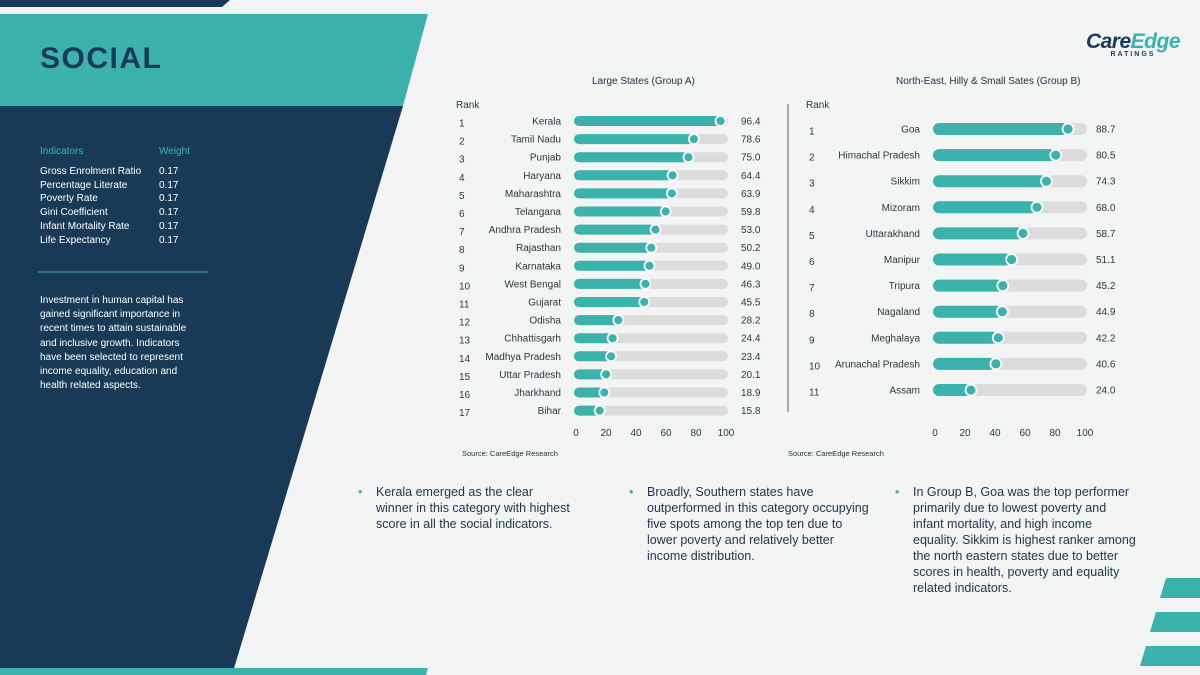 The height and width of the screenshot is (675, 1200). I want to click on top-navy-bar, so click(115, 3).